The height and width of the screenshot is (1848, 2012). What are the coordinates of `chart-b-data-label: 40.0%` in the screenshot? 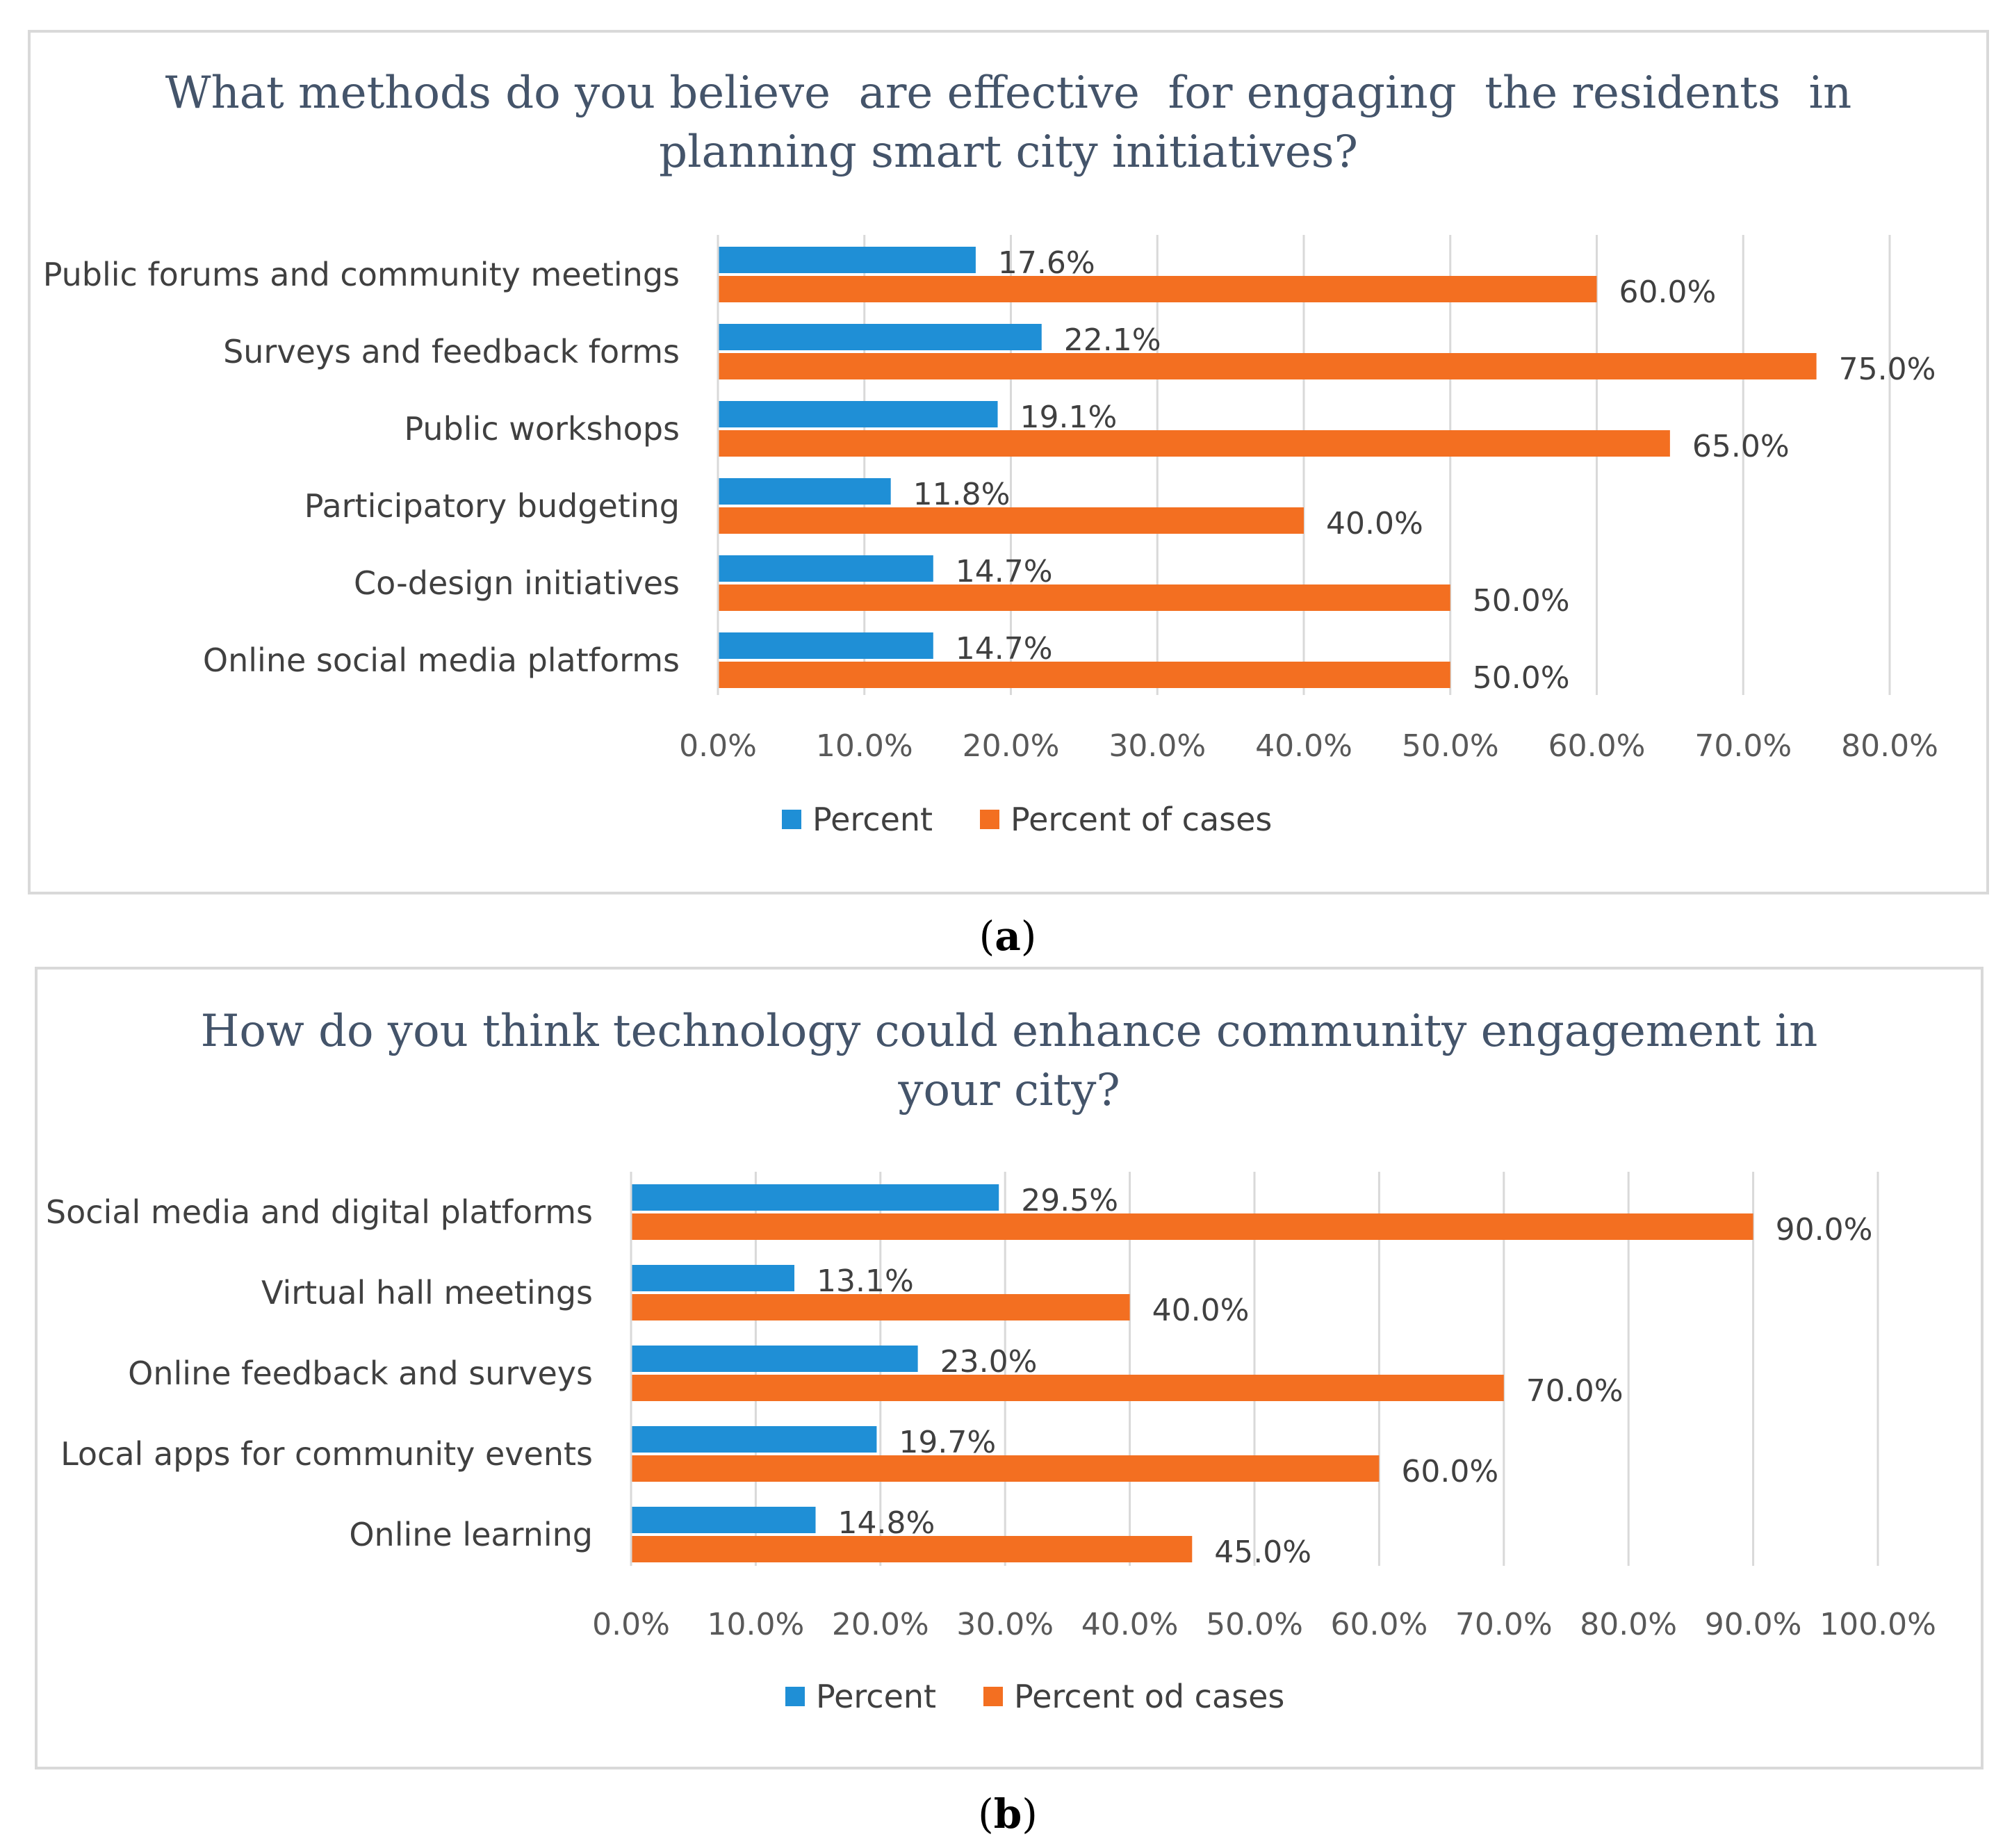 It's located at (1201, 1310).